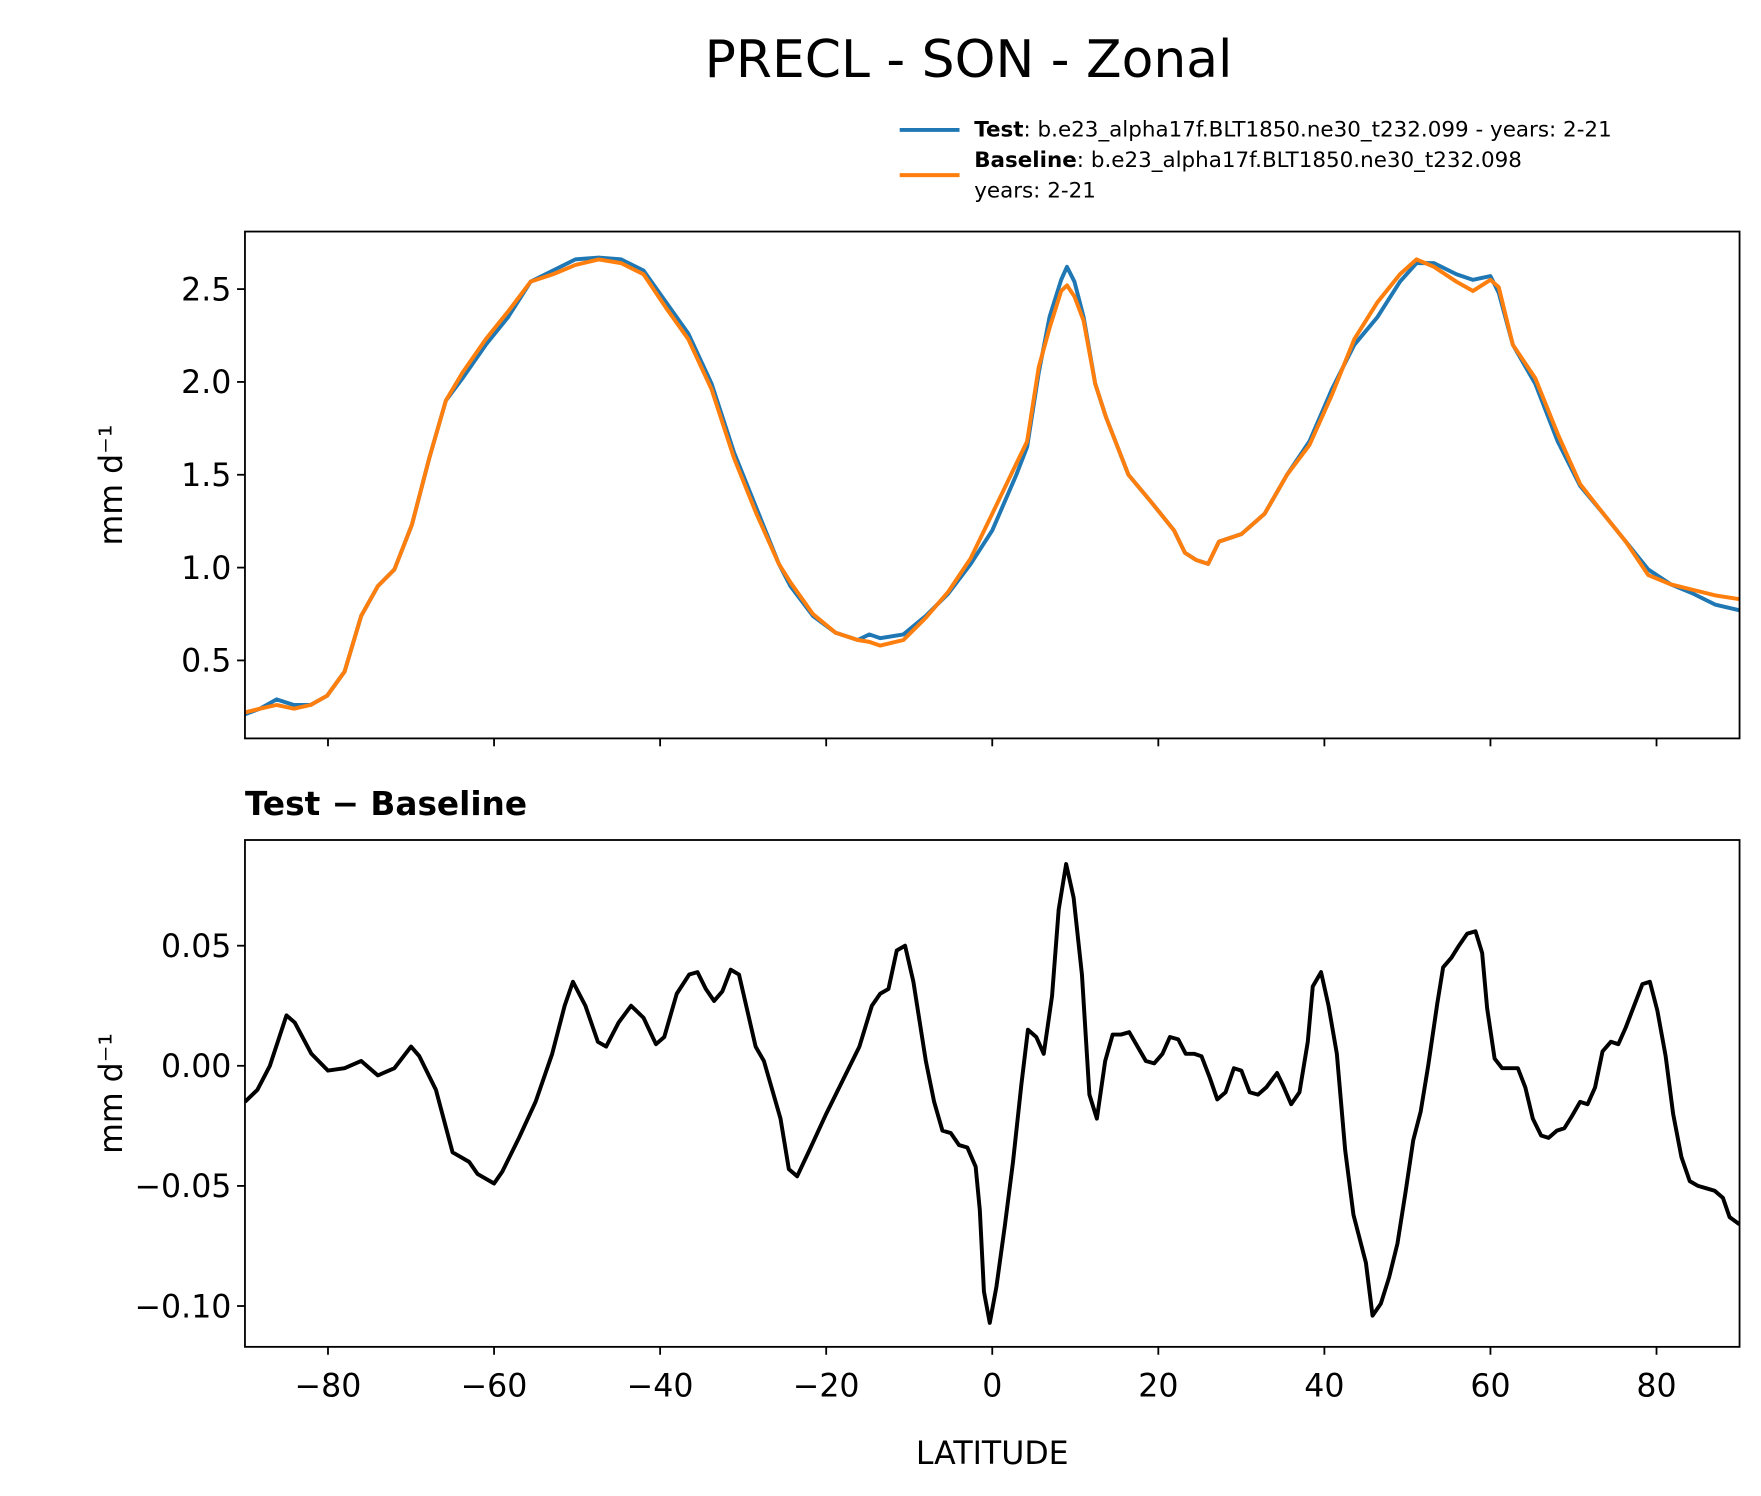  Describe the element at coordinates (1158, 1387) in the screenshot. I see `x-tick-label: 20` at that location.